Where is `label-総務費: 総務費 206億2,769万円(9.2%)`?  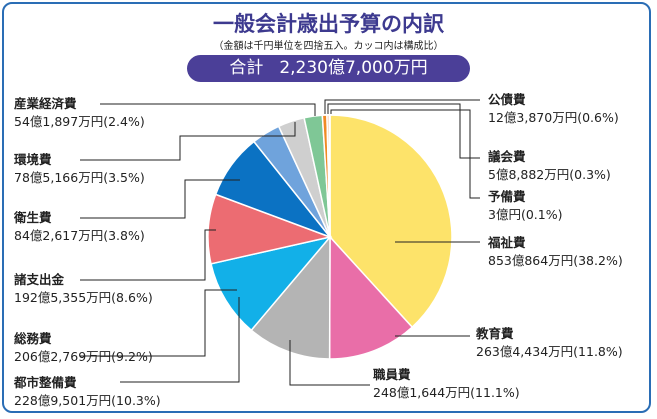 label-総務費: 総務費 206億2,769万円(9.2%) is located at coordinates (83, 347).